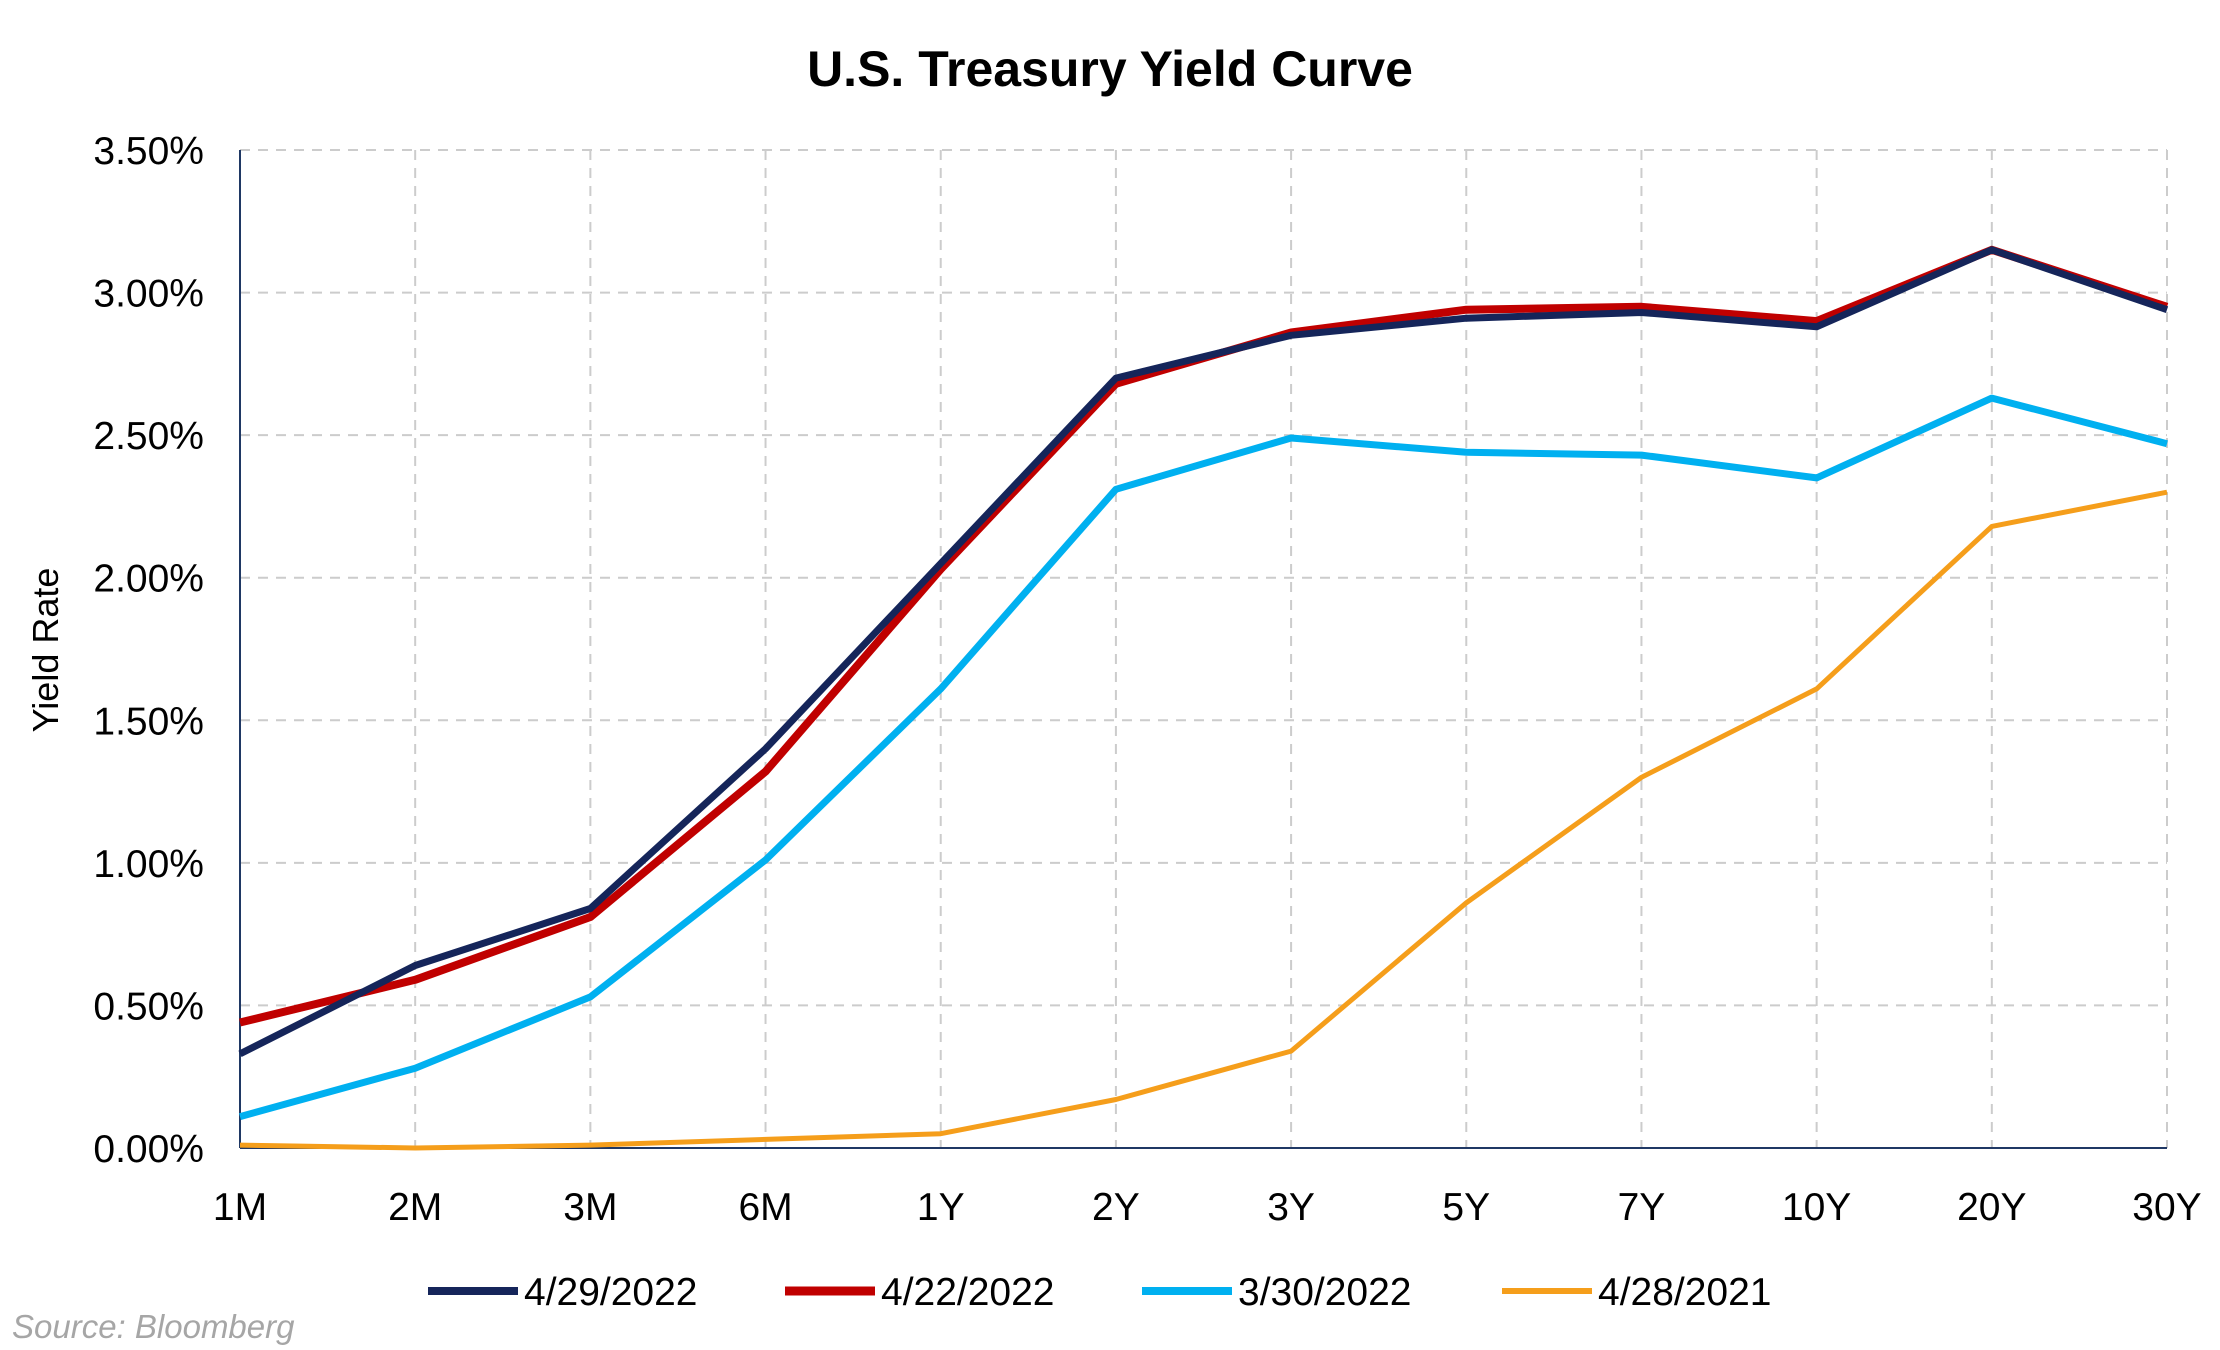  What do you see at coordinates (968, 1292) in the screenshot?
I see `legend-label: 4/22/2022` at bounding box center [968, 1292].